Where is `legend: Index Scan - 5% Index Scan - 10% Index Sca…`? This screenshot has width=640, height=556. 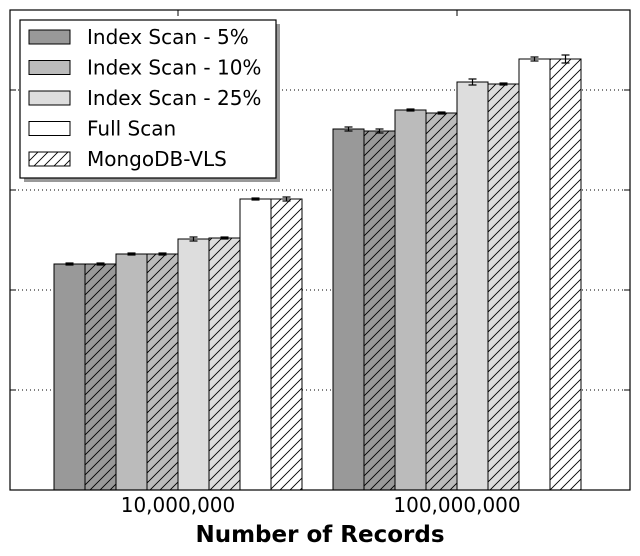 legend: Index Scan - 5% Index Scan - 10% Index Sca… is located at coordinates (149, 100).